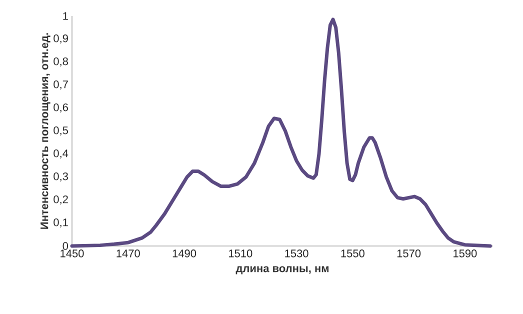  What do you see at coordinates (352, 254) in the screenshot?
I see `x-tick-label: 1550` at bounding box center [352, 254].